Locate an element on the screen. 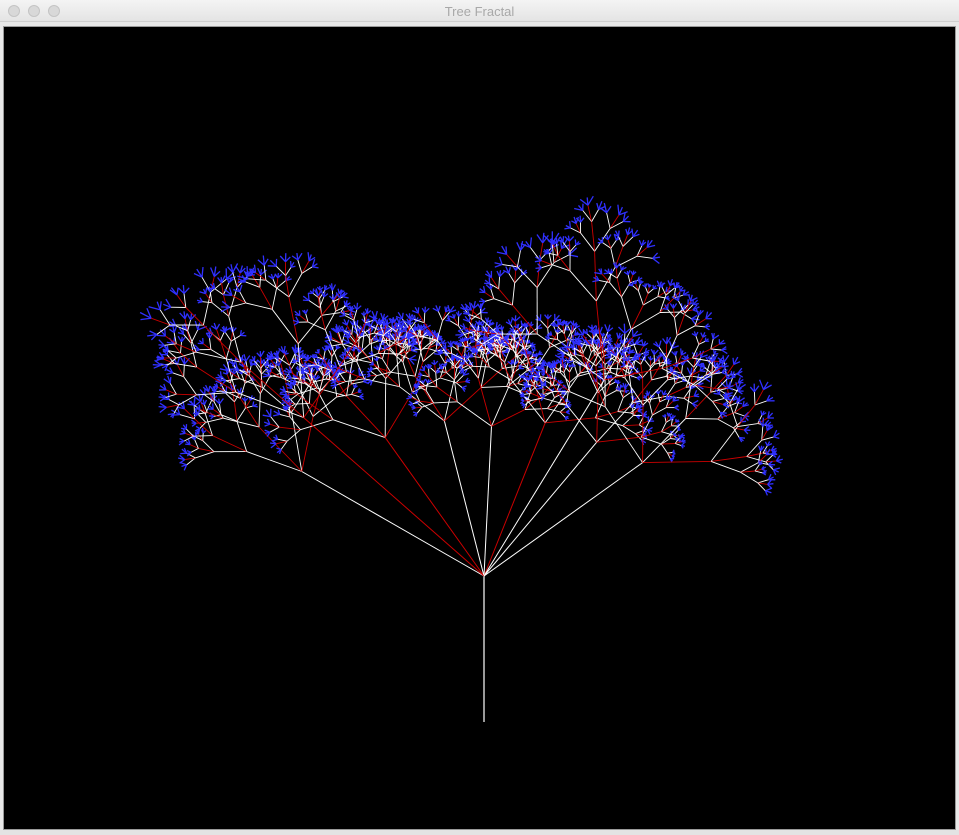  zoom-icon is located at coordinates (54, 11).